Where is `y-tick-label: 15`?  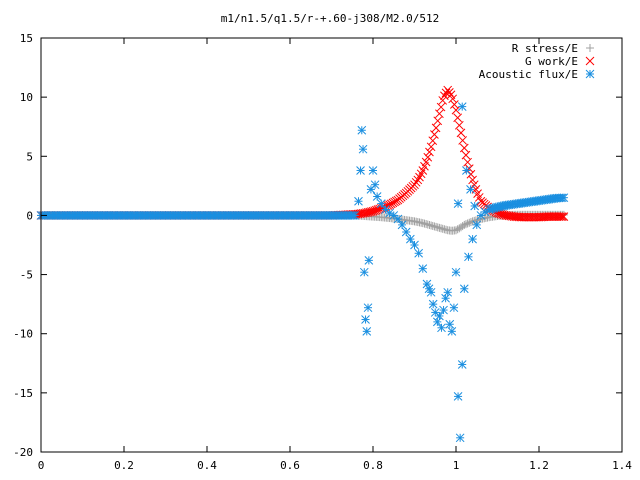
y-tick-label: 15 is located at coordinates (26, 38).